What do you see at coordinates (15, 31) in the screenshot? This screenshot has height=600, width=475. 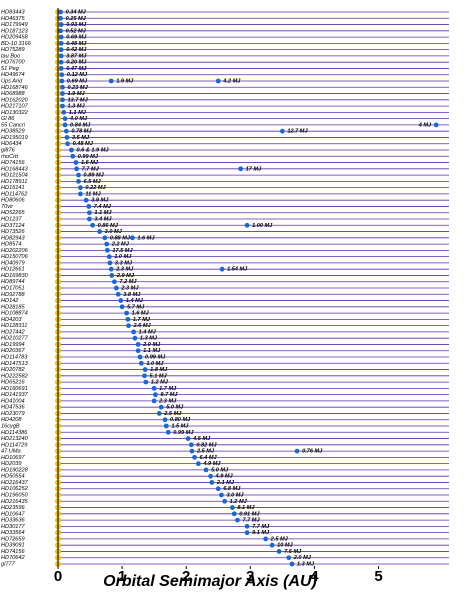 I see `star-name: HD187123` at bounding box center [15, 31].